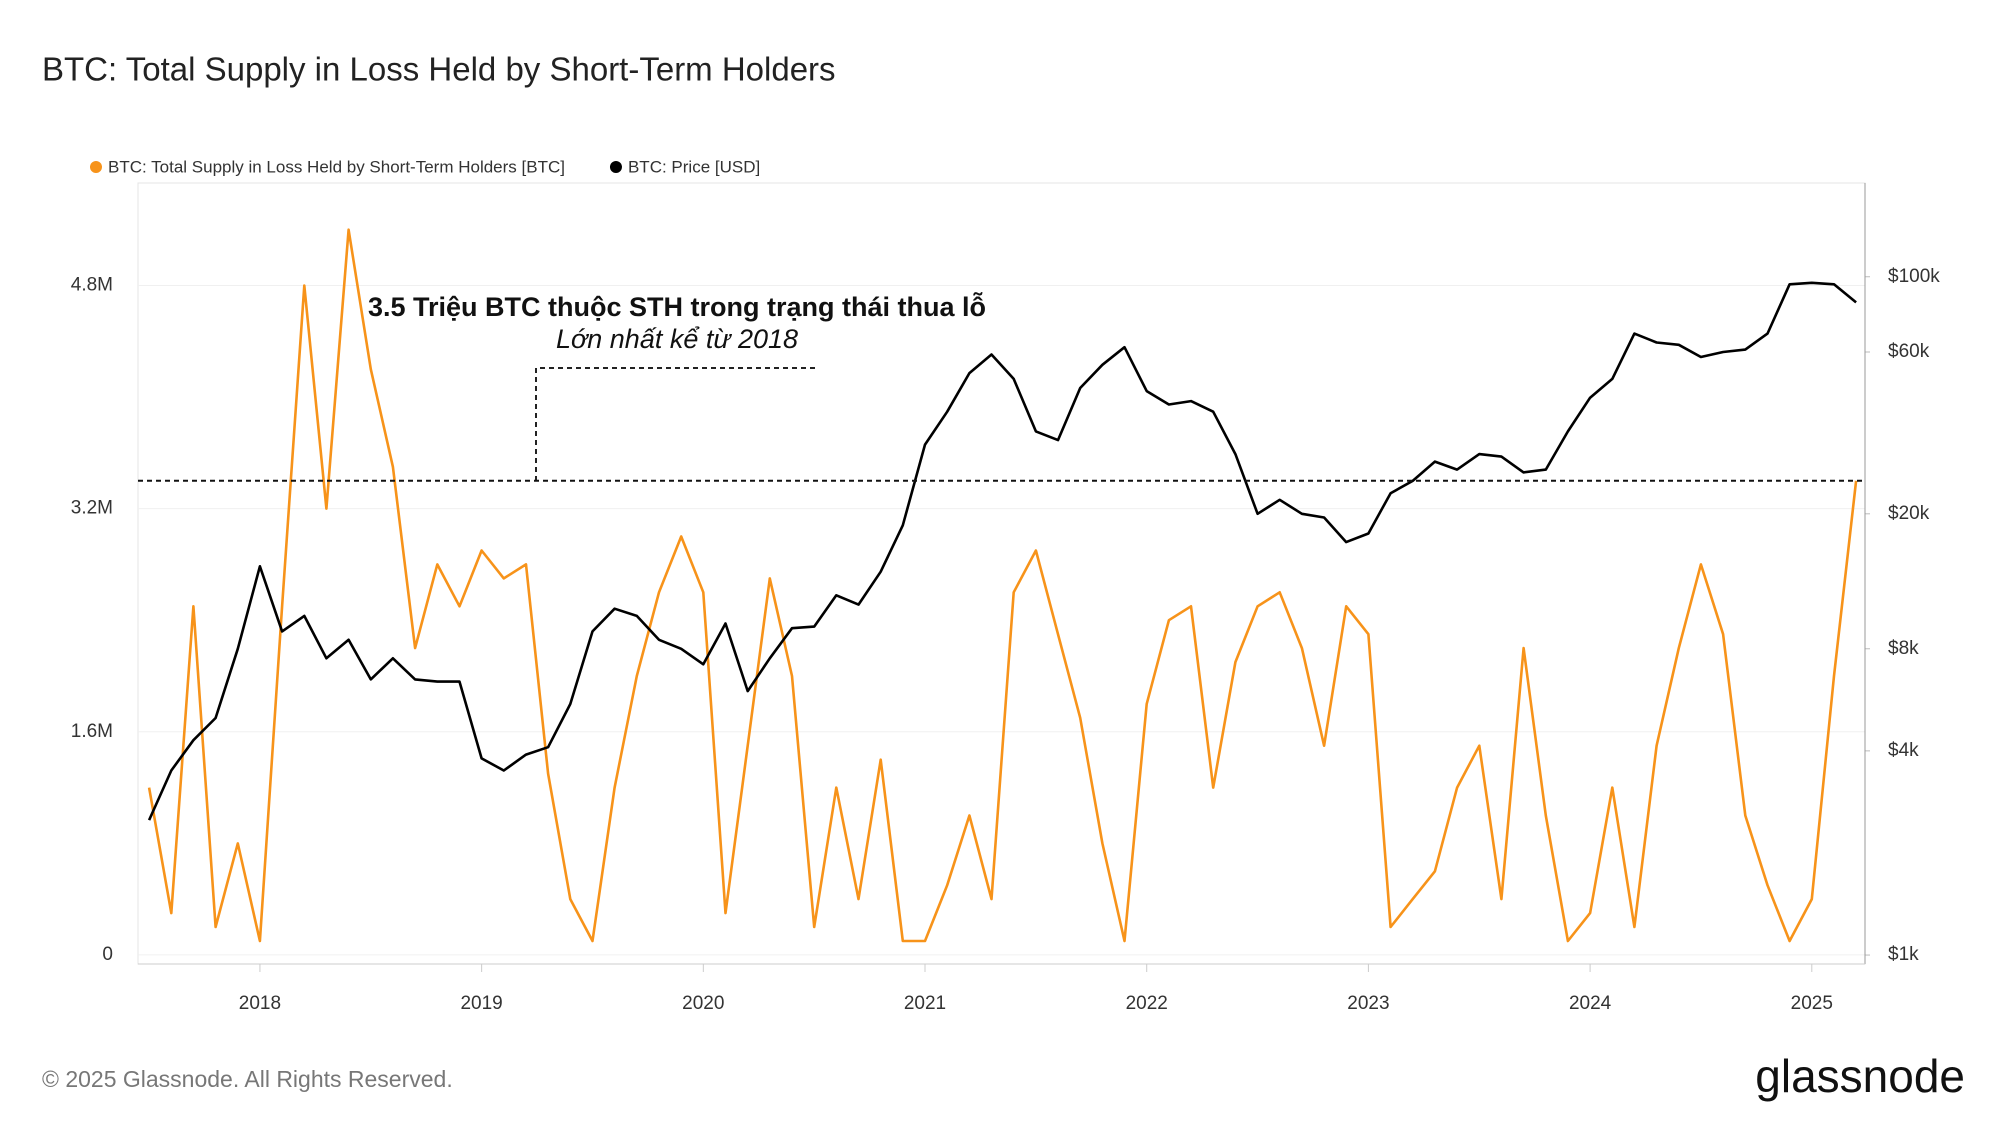 The height and width of the screenshot is (1126, 2000). I want to click on x-tick-label: 2019, so click(481, 1003).